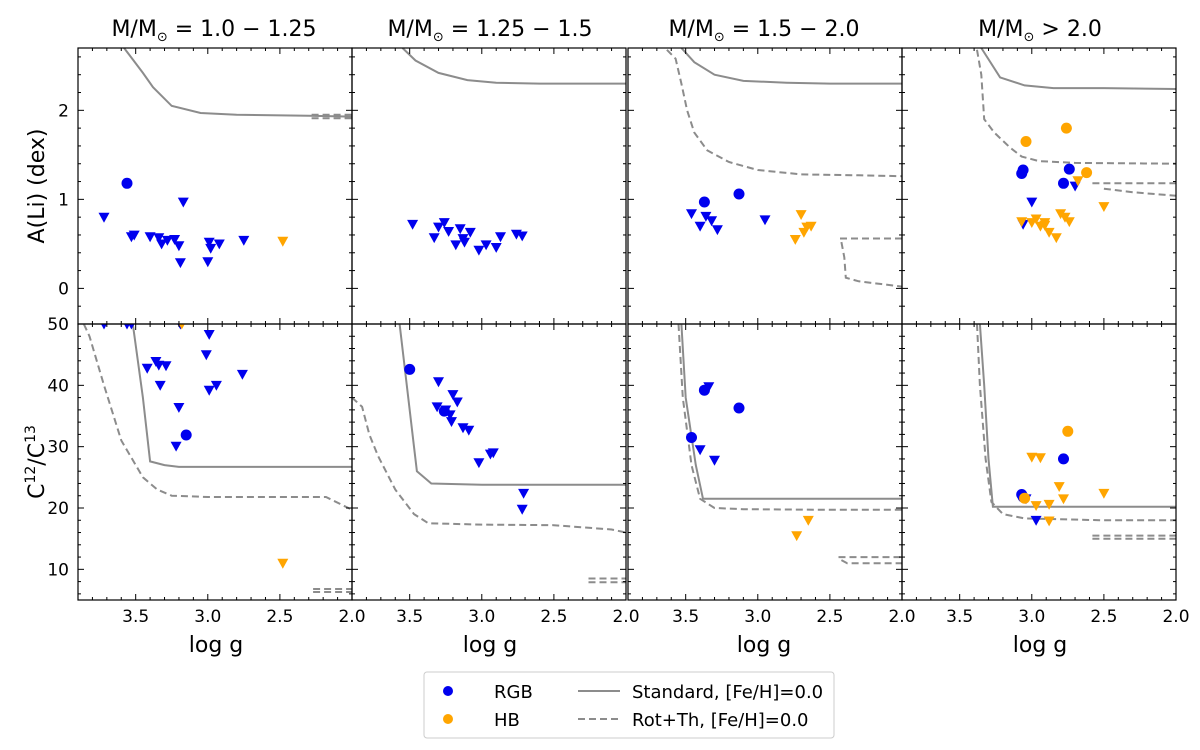  I want to click on panel-cc-col1: 3.5 3.0 2.5 2.0 10 20 30 40 50, so click(206, 471).